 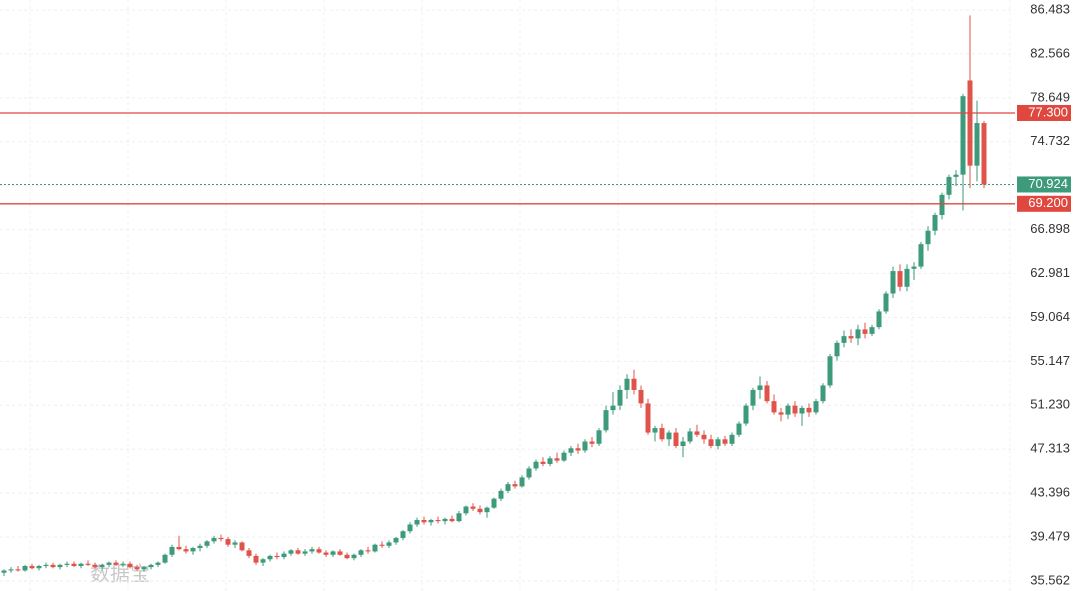 What do you see at coordinates (1050, 272) in the screenshot?
I see `y-tick-label: 62.981` at bounding box center [1050, 272].